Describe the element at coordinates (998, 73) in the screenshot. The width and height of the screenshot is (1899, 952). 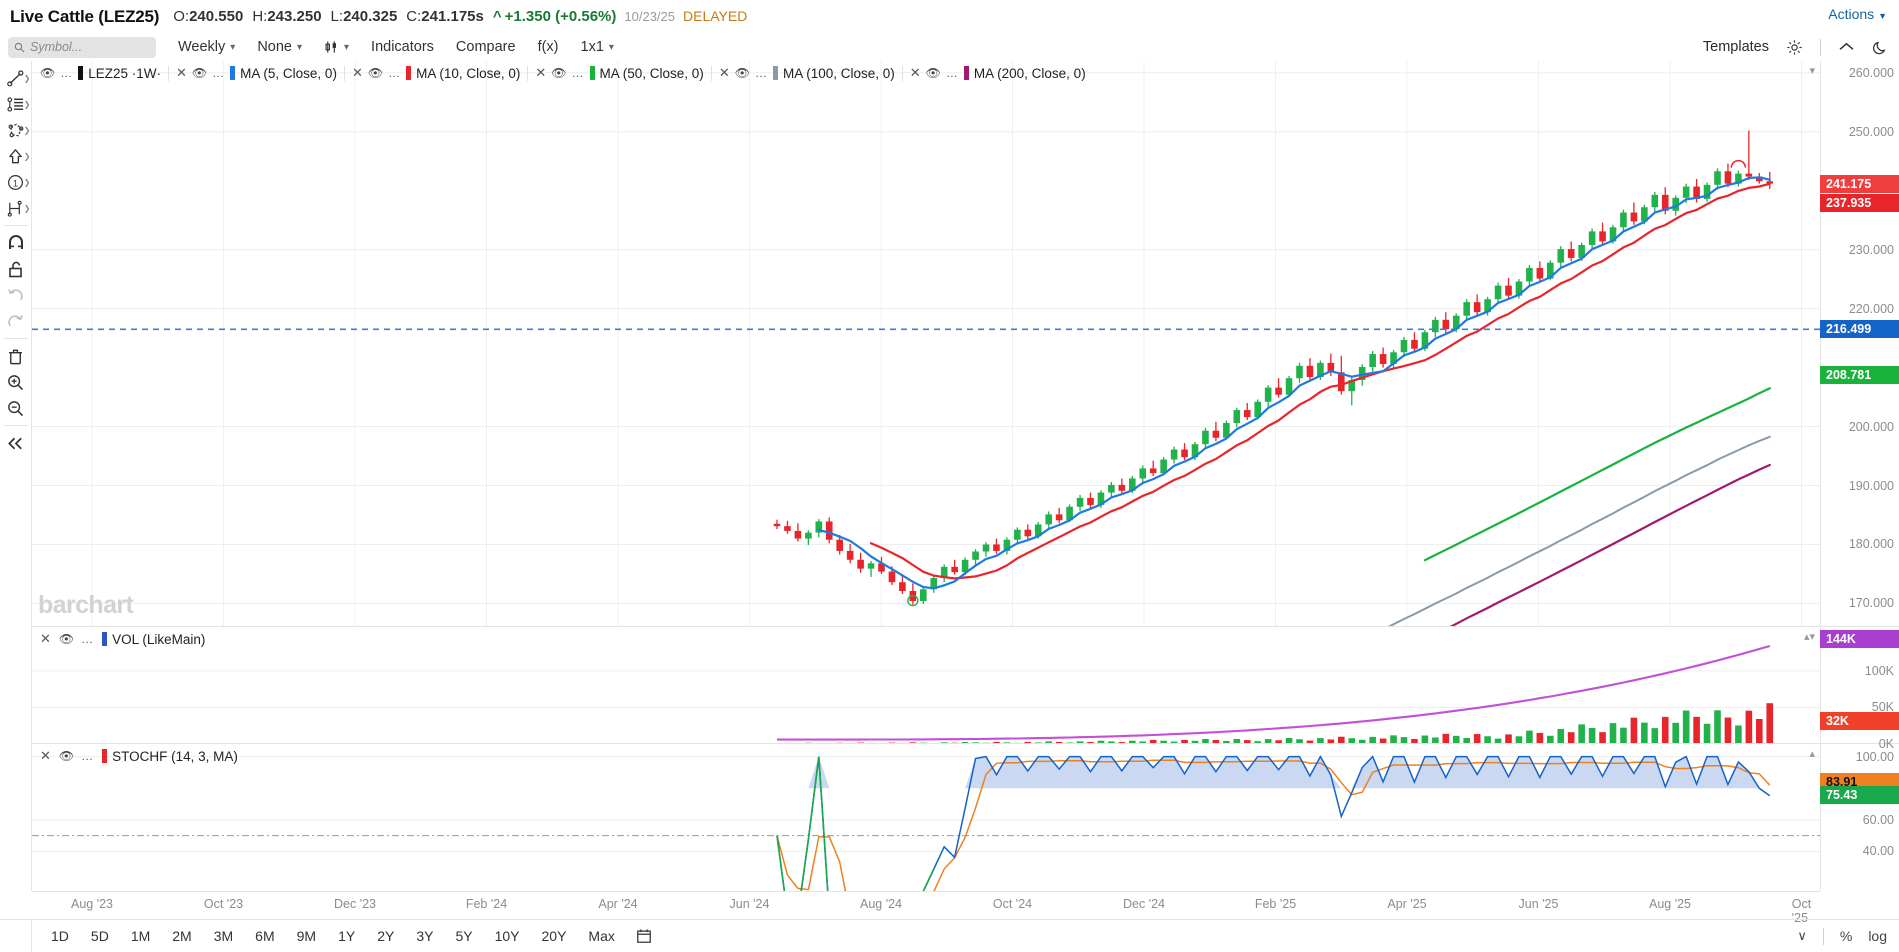
I see `legend-item: ✕ 👁 … MA (200, Close, 0)` at that location.